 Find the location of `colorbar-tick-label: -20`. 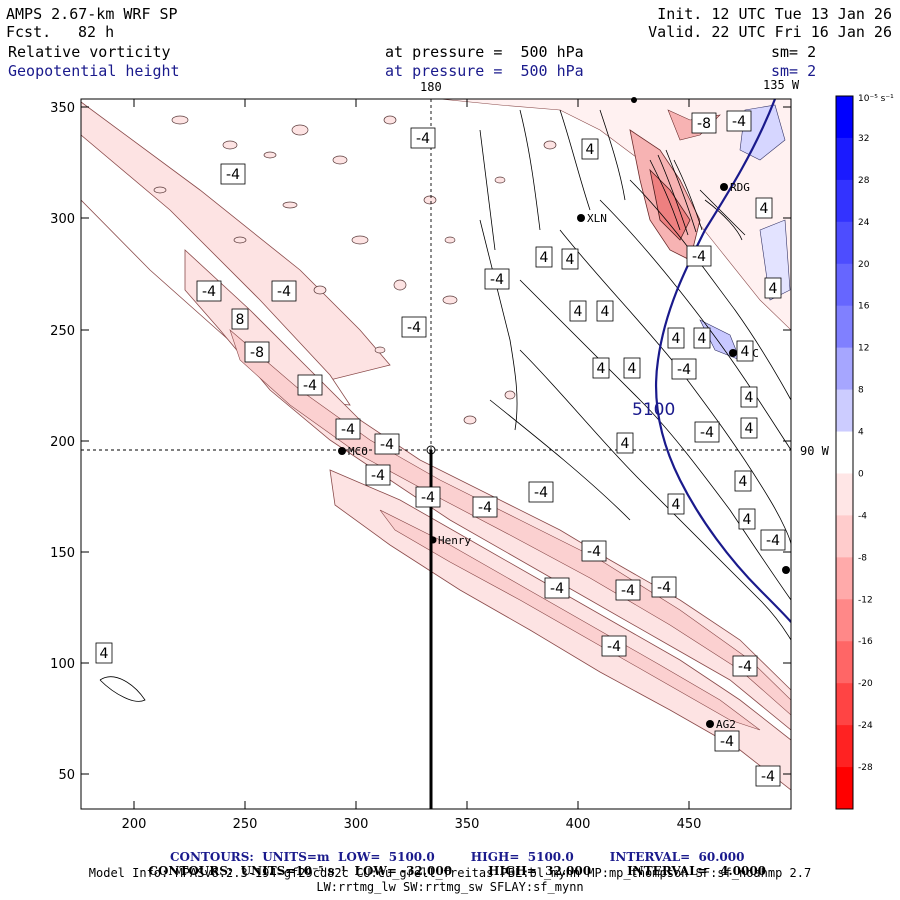

colorbar-tick-label: -20 is located at coordinates (865, 684).